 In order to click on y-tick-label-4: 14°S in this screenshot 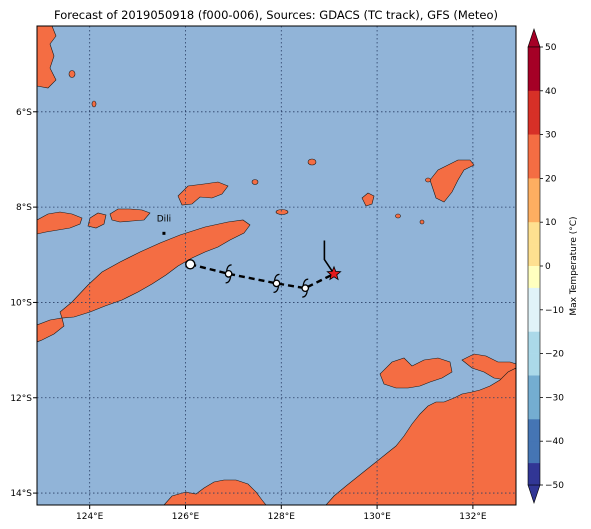, I will do `click(21, 494)`.